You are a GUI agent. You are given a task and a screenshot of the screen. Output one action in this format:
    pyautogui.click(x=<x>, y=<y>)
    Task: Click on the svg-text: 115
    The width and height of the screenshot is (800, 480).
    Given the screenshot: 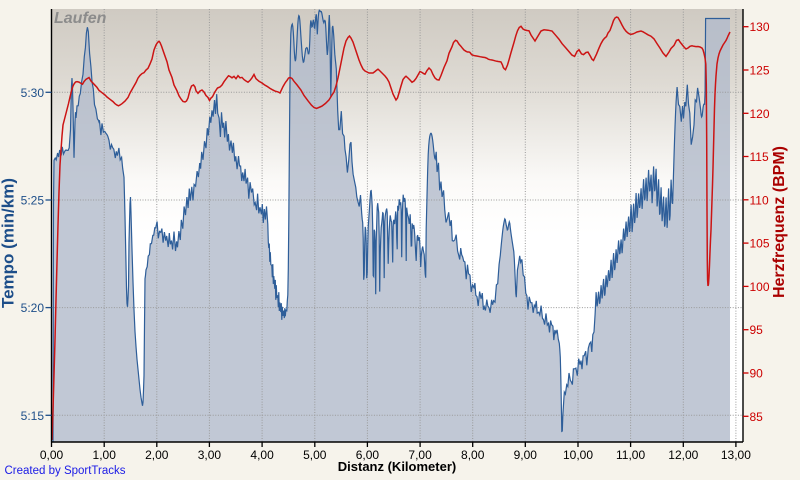 What is the action you would take?
    pyautogui.click(x=759, y=157)
    